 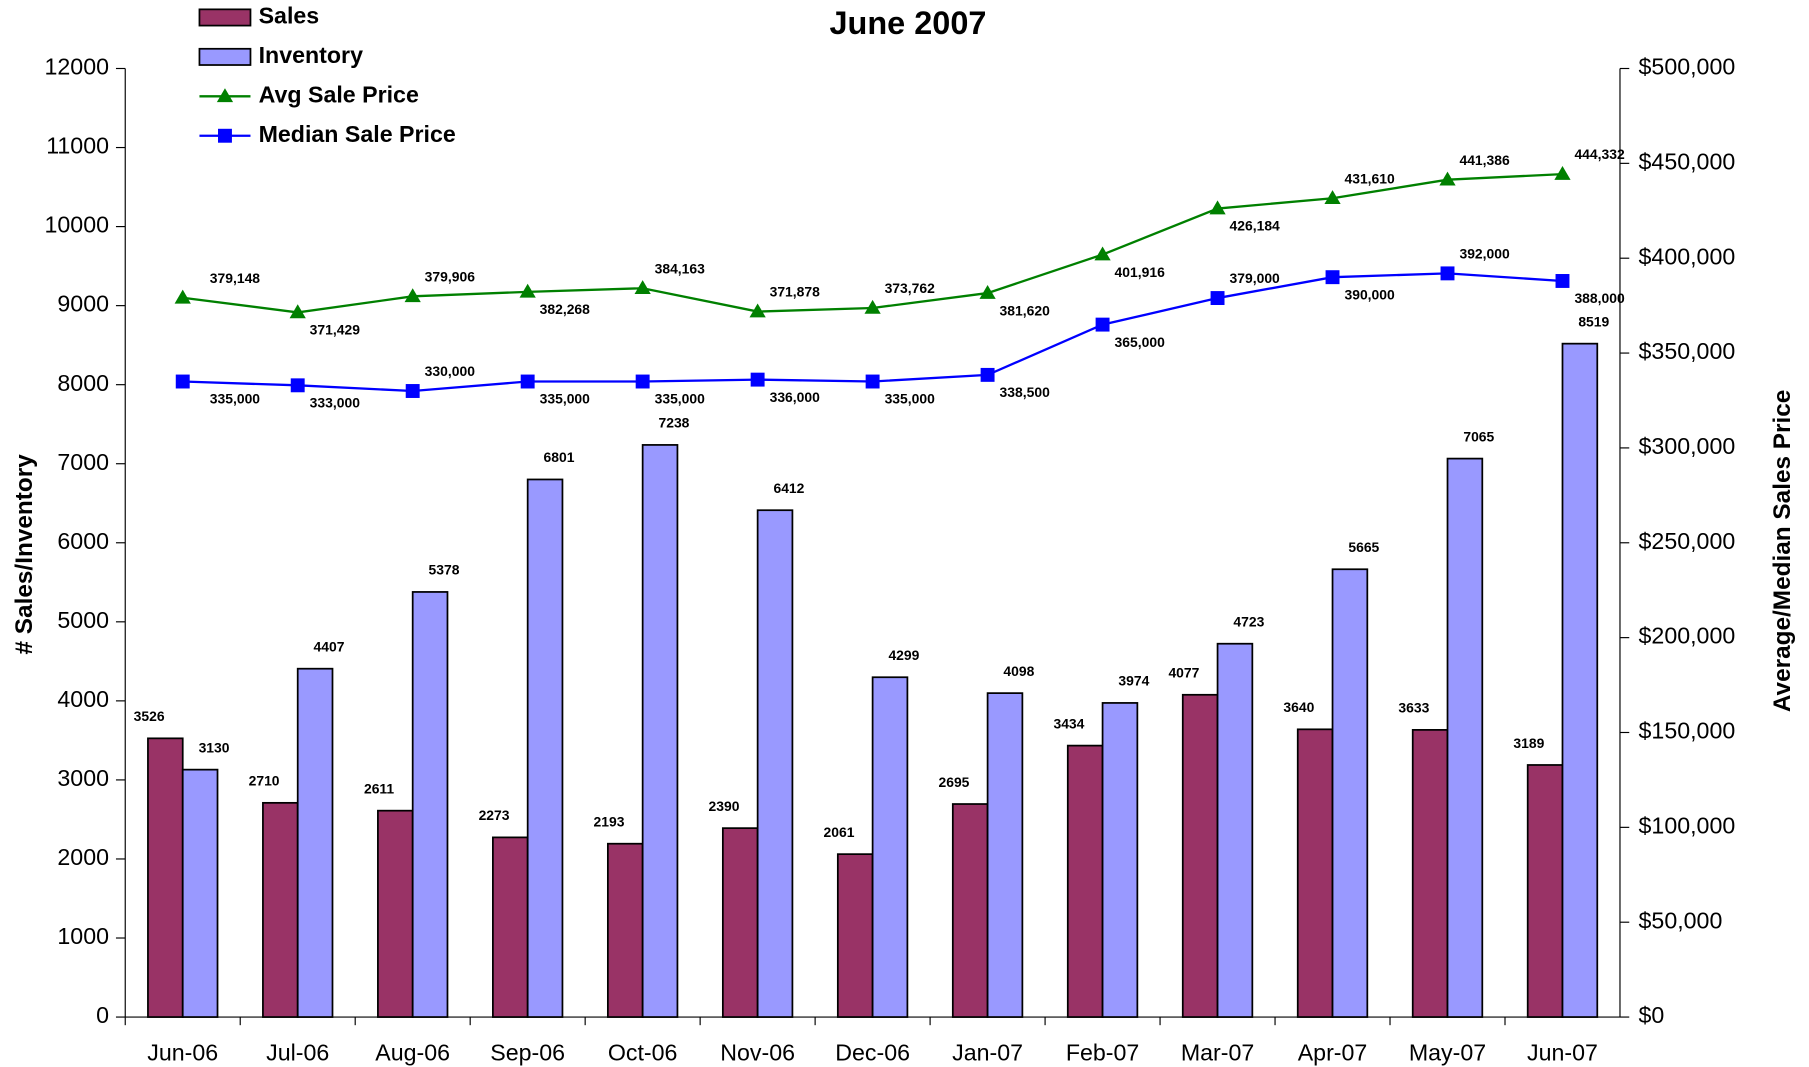 What do you see at coordinates (910, 288) in the screenshot?
I see `line-value-label: 373,762` at bounding box center [910, 288].